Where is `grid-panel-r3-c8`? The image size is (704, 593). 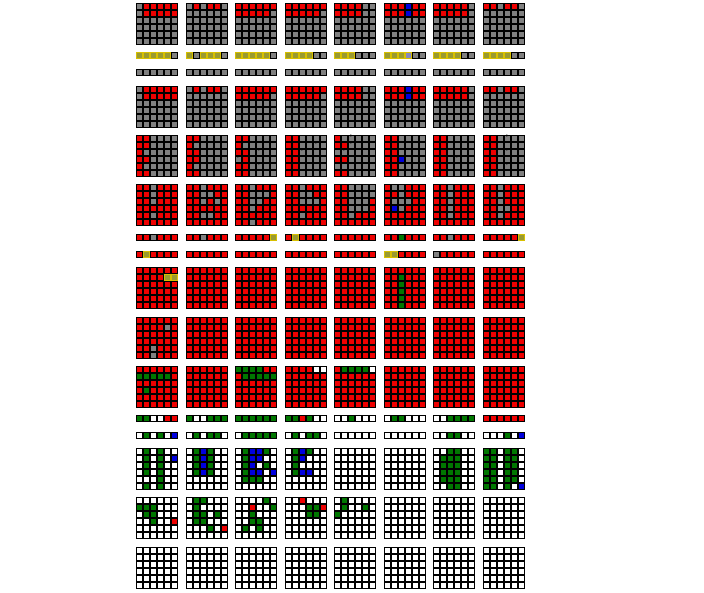
grid-panel-r3-c8 is located at coordinates (504, 72).